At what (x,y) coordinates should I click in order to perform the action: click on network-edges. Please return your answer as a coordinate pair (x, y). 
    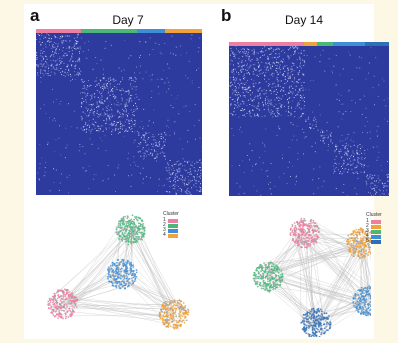
    Looking at the image, I should click on (118, 271).